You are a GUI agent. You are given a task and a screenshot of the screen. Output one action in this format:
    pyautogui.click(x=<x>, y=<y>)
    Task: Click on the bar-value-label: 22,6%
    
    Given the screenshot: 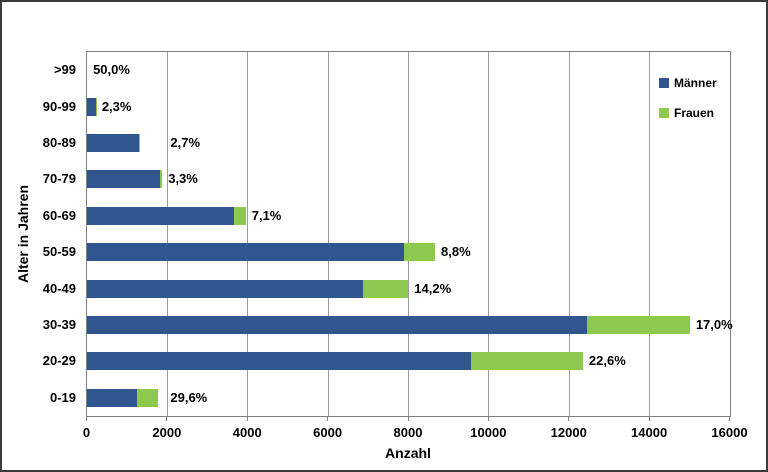 What is the action you would take?
    pyautogui.click(x=607, y=361)
    